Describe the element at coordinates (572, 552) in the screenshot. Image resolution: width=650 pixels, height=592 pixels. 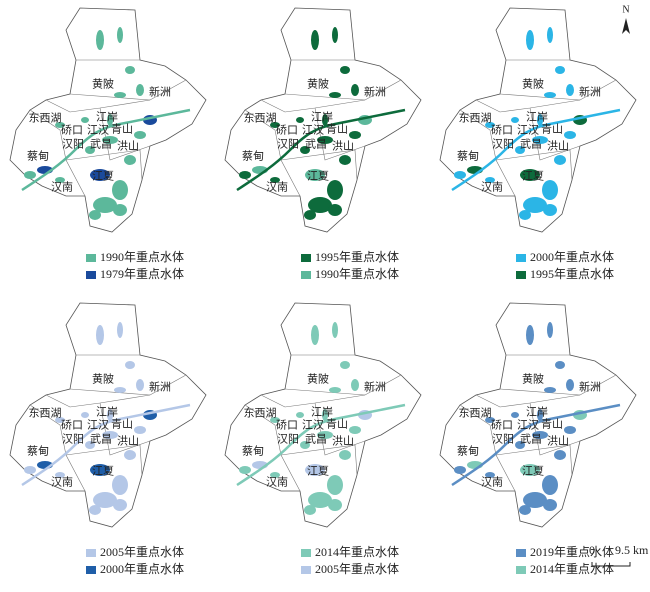
I see `legend-label: 2019年重点水体` at that location.